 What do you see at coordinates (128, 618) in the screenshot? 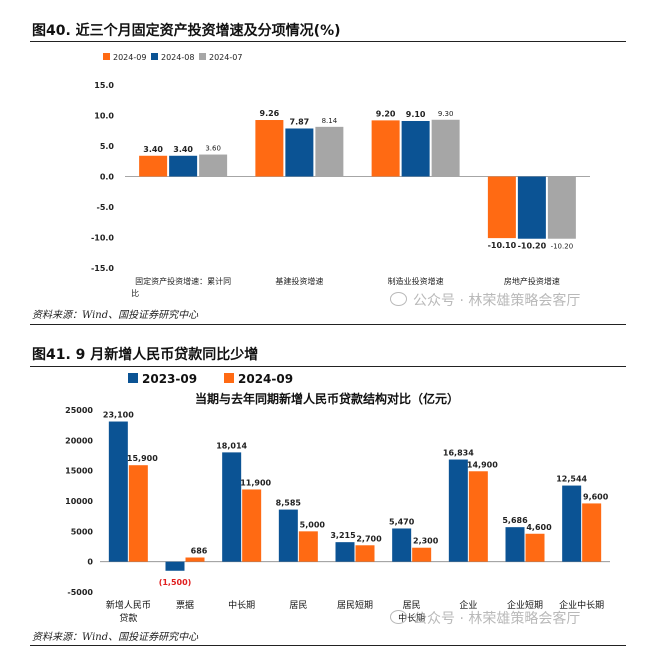
I see `x-tick-label-wrap: 贷款` at bounding box center [128, 618].